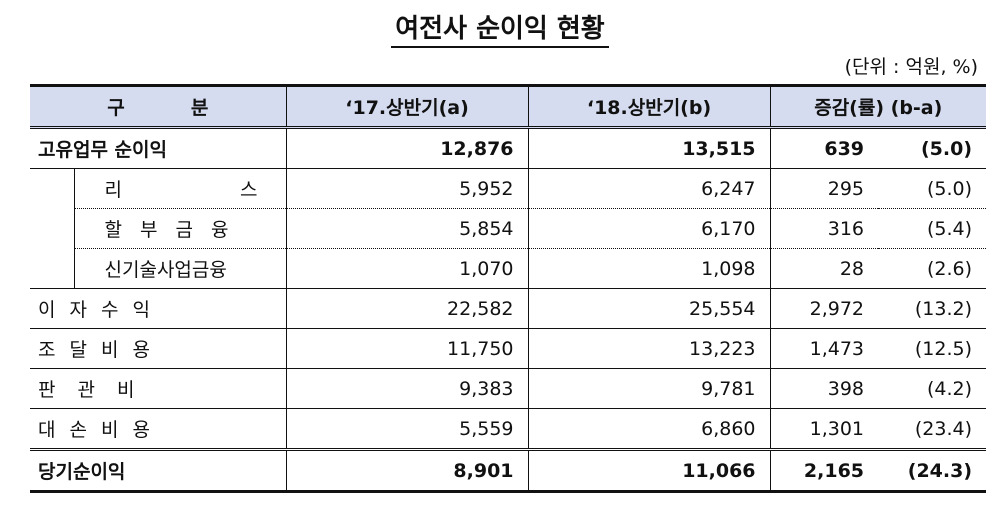 The image size is (1000, 508). Describe the element at coordinates (158, 348) in the screenshot. I see `row-label: 조 달 비 용` at that location.